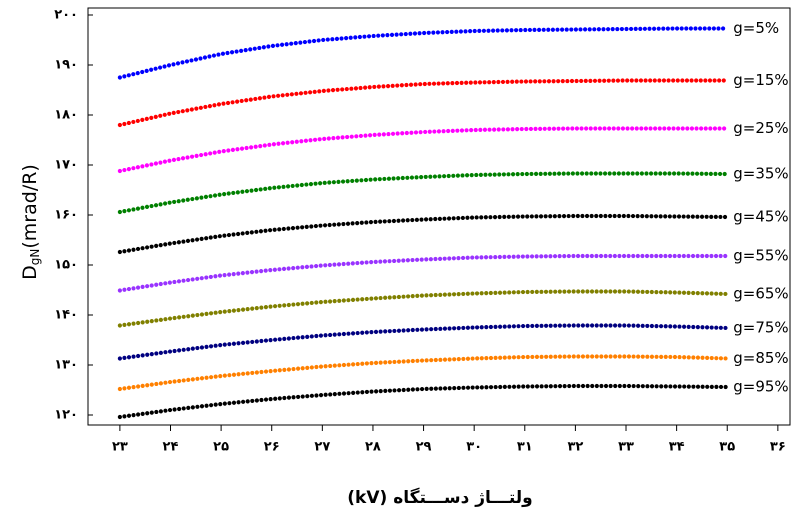  I want to click on x-tick-label: ۲۳, so click(120, 447).